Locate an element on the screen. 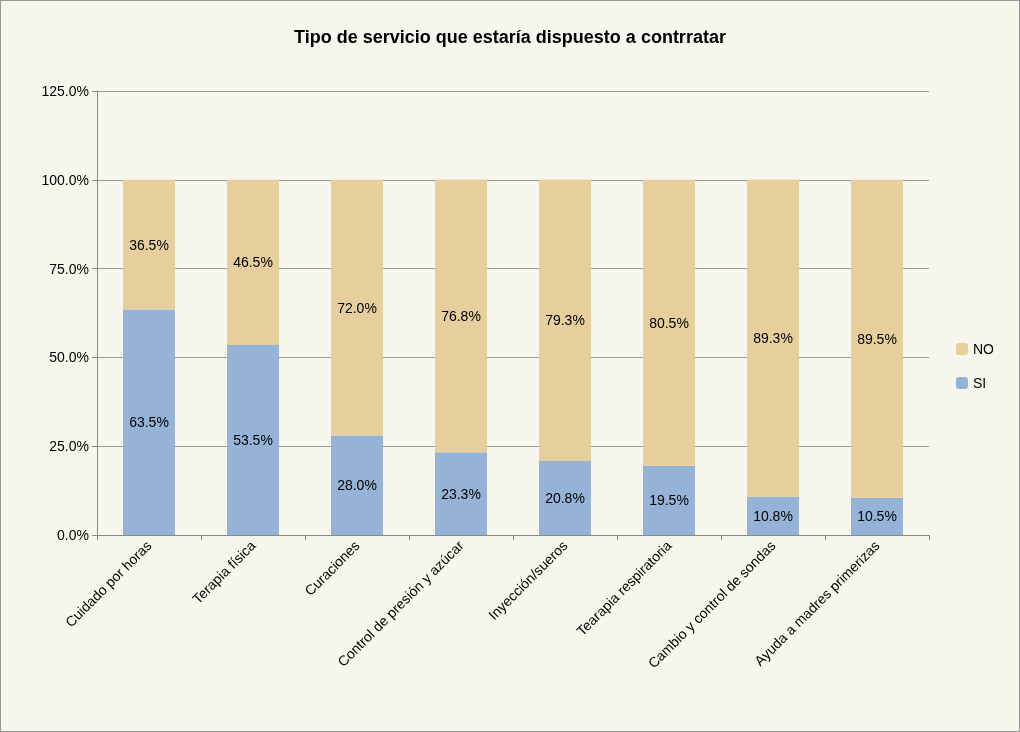  y-tick-label: 0.0% is located at coordinates (73, 535).